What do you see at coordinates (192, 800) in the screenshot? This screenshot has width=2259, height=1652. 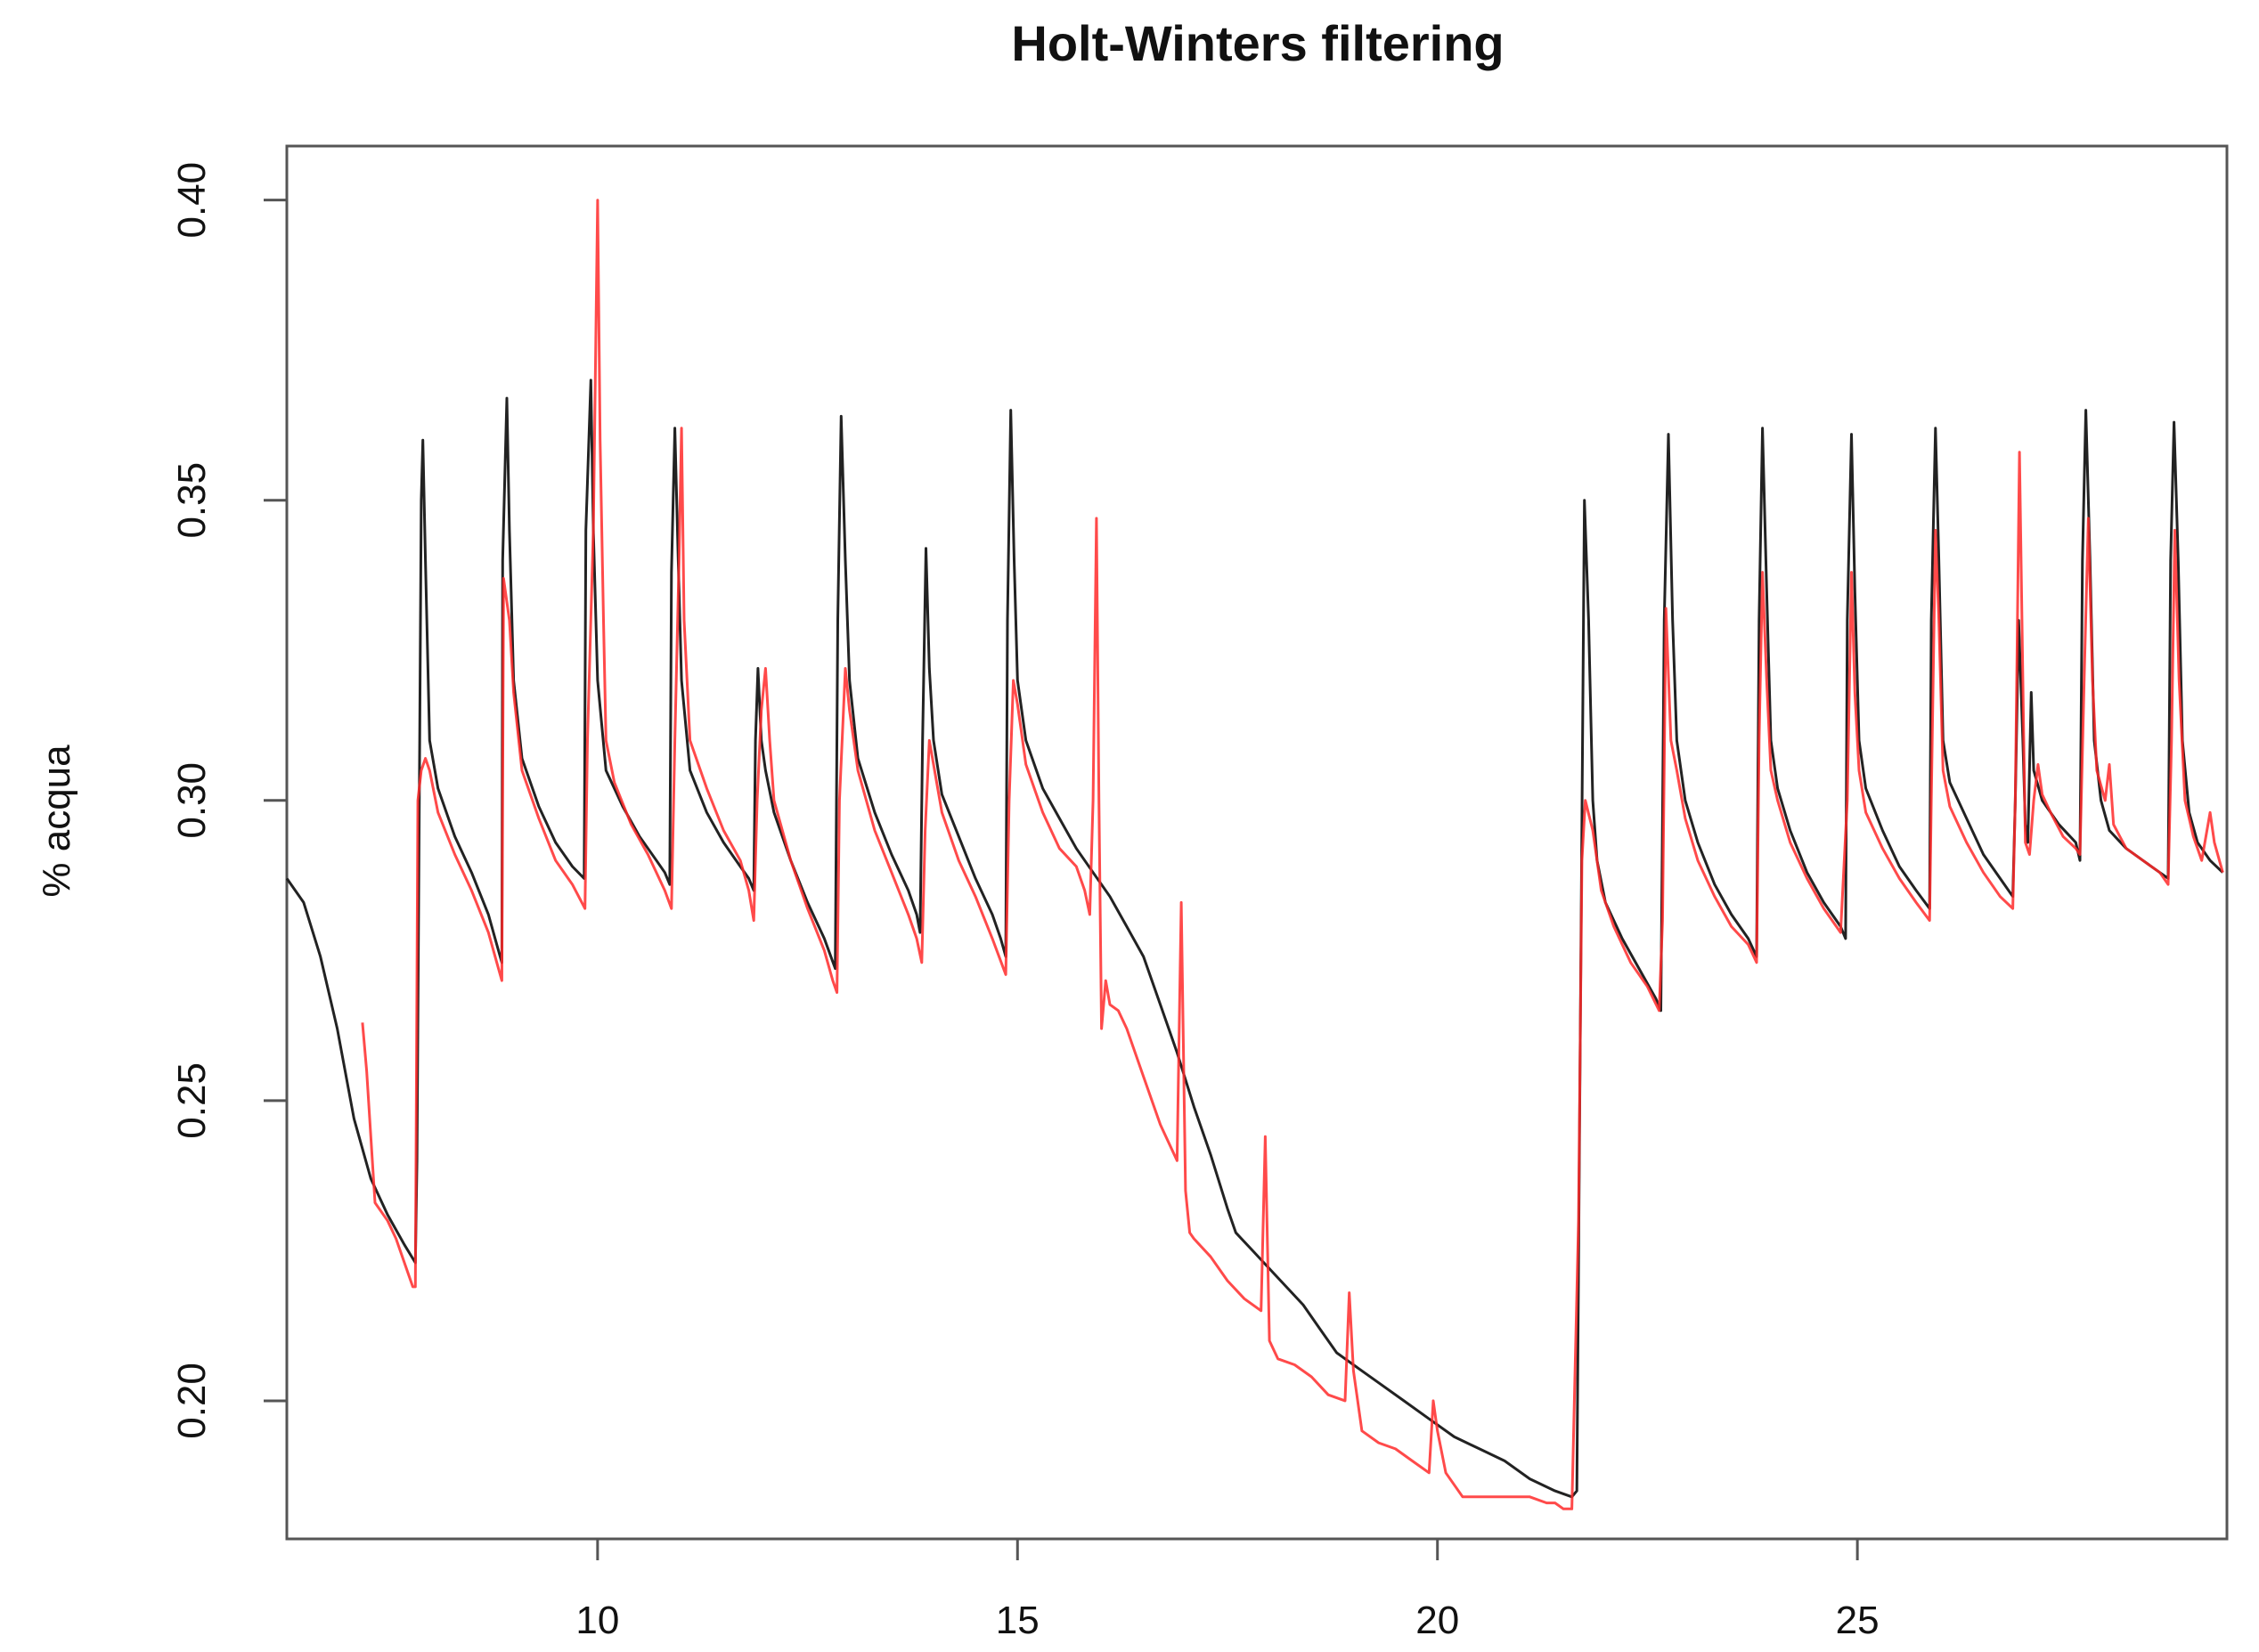 I see `y-tick-label: 0.30` at bounding box center [192, 800].